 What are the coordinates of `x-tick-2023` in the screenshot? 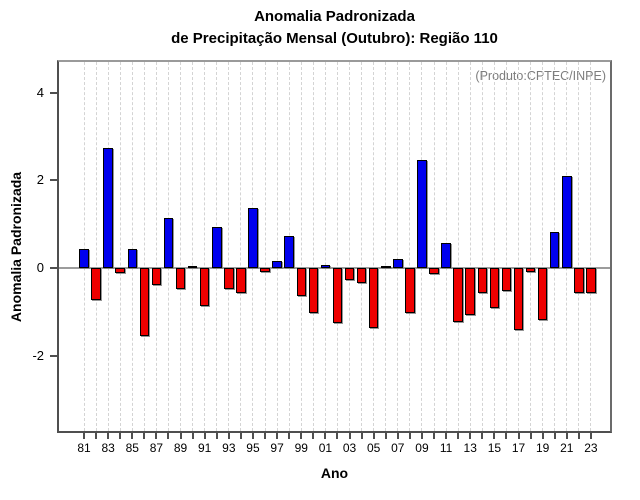 It's located at (590, 436).